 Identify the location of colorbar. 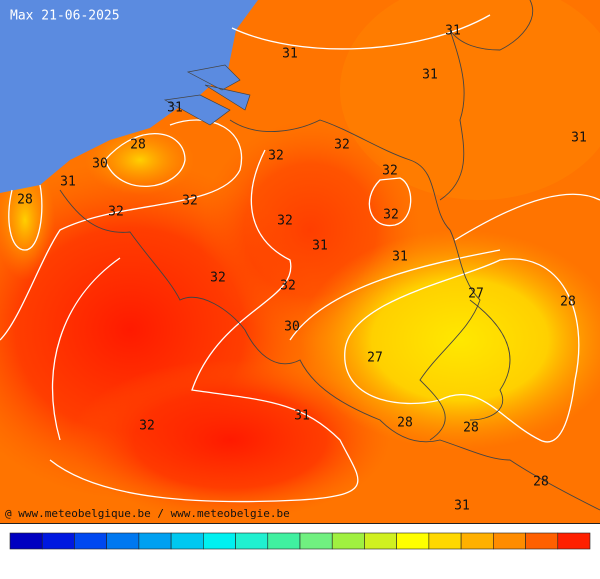
(300, 541).